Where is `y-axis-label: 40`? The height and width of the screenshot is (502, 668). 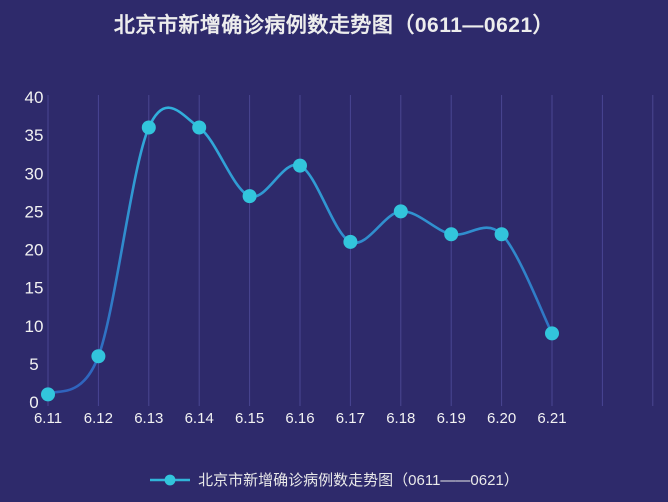 y-axis-label: 40 is located at coordinates (34, 97).